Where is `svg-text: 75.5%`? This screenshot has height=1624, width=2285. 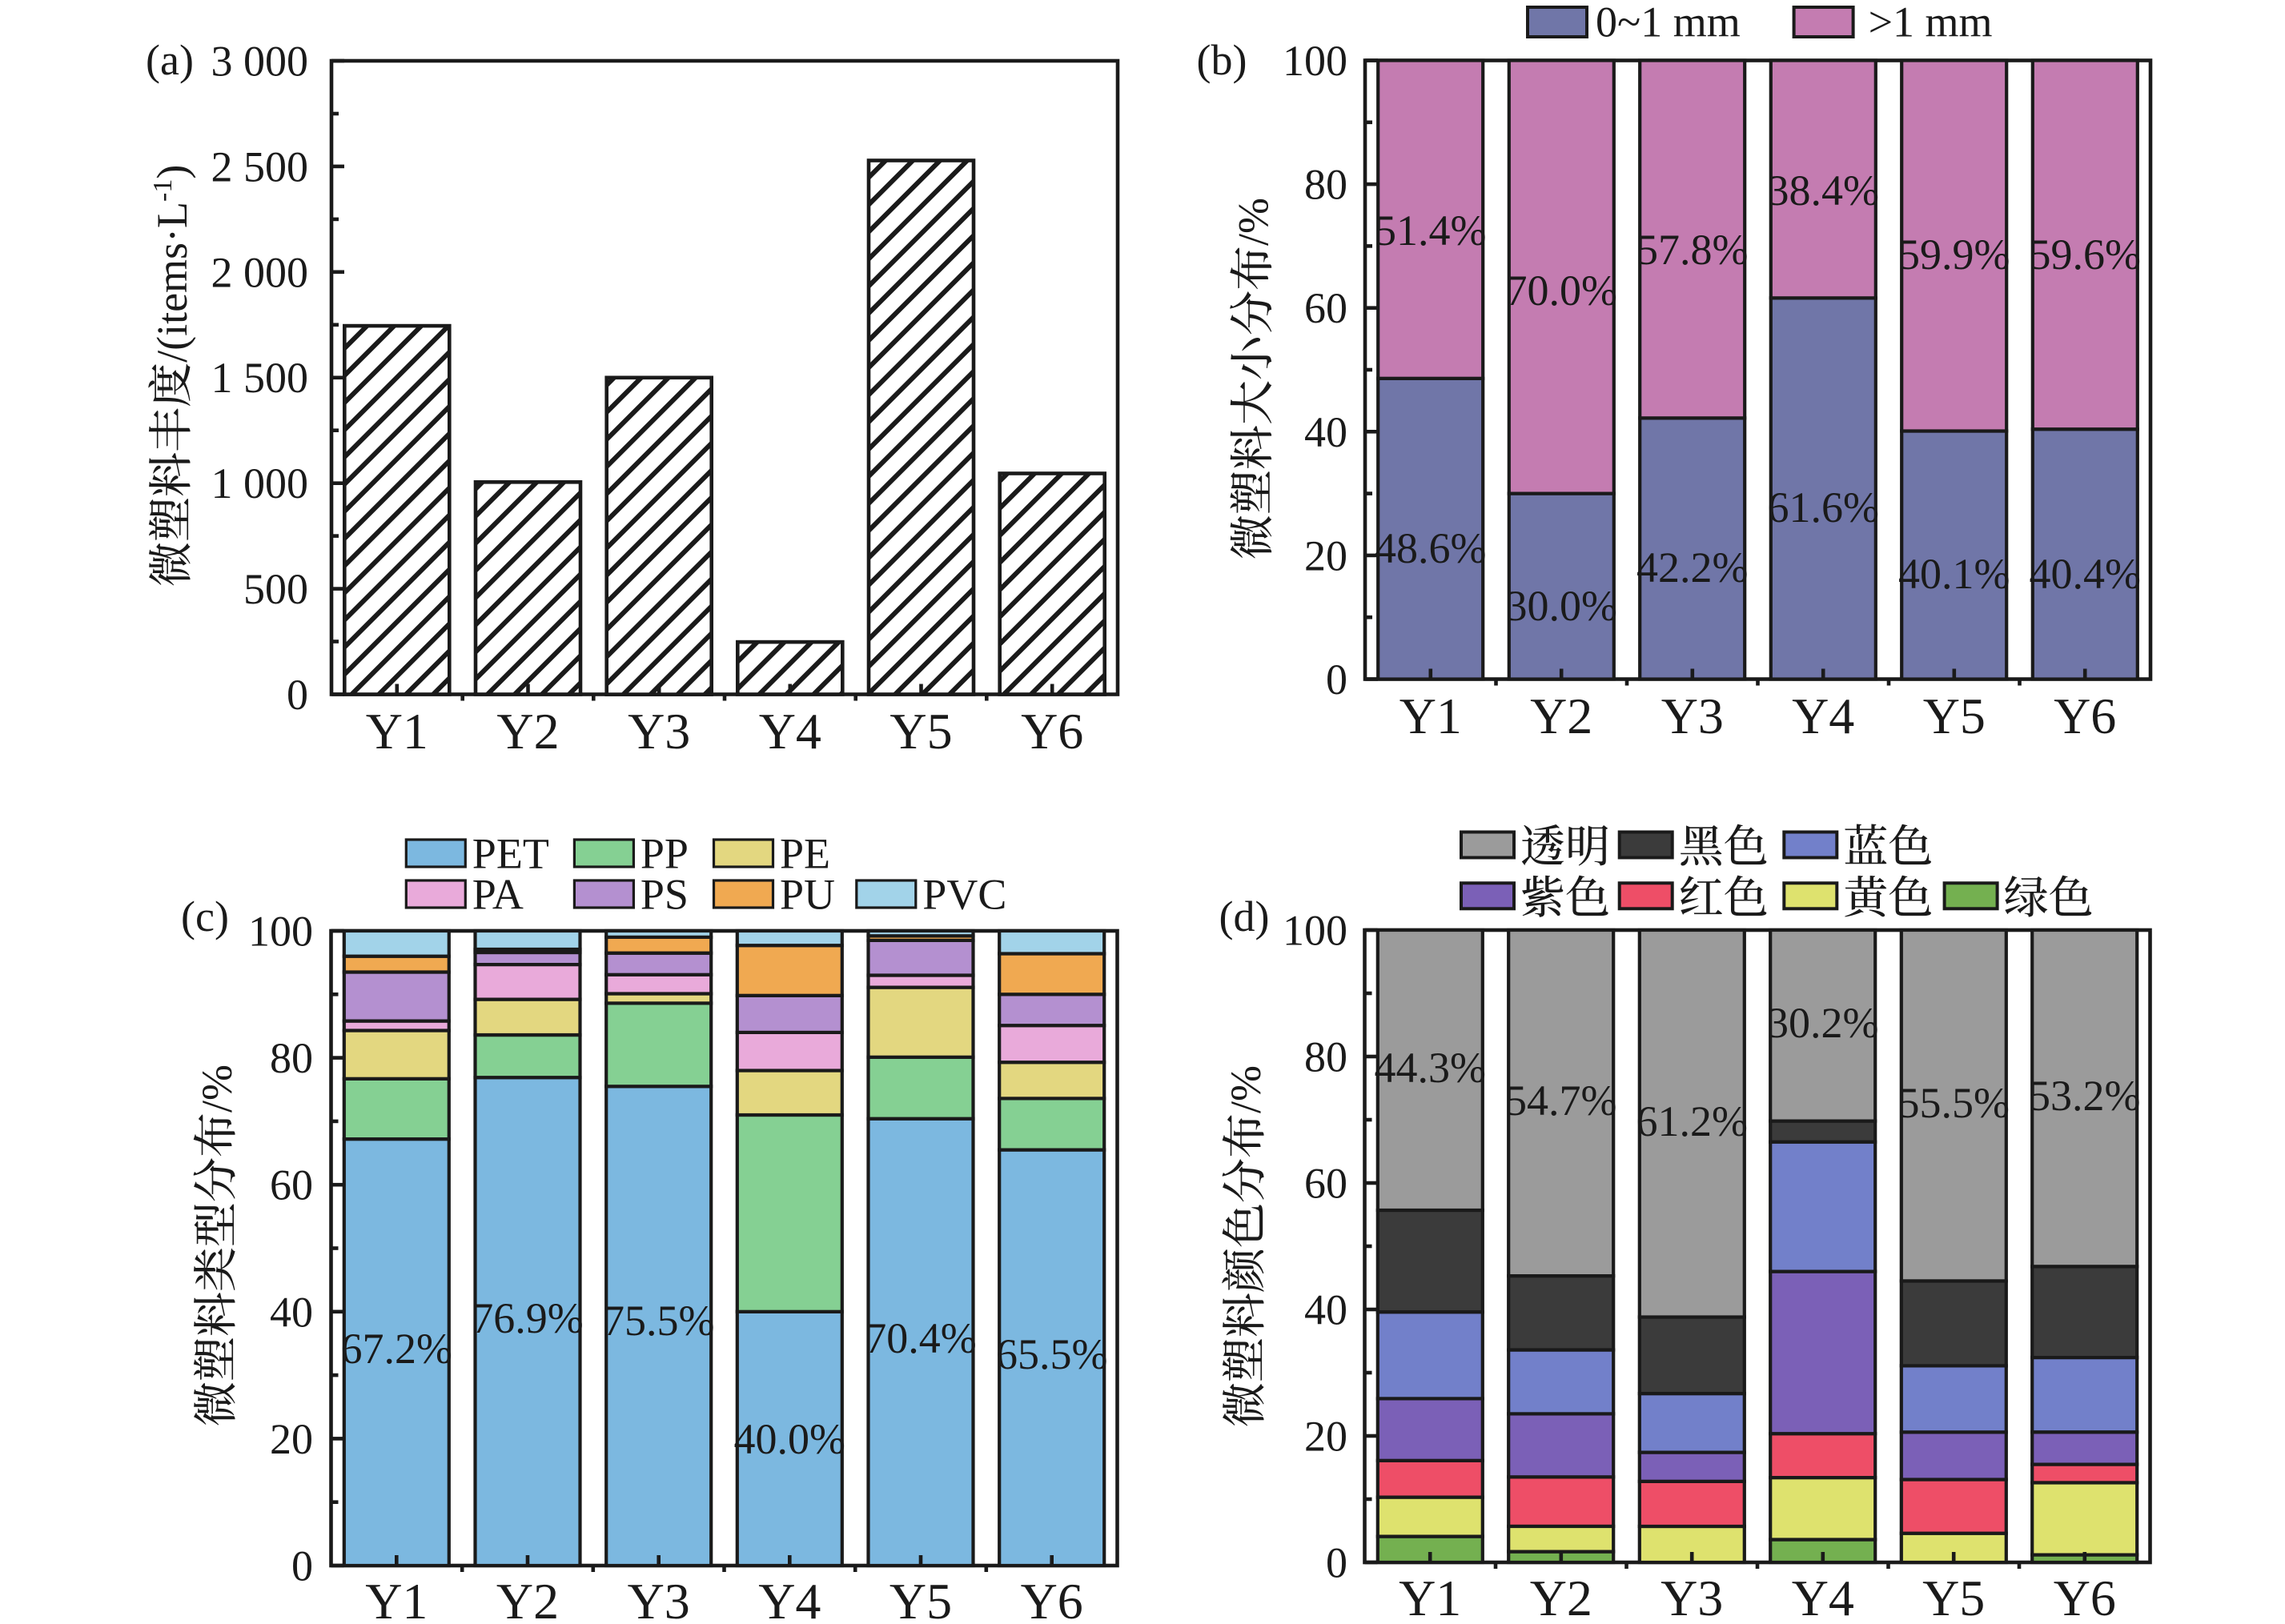 svg-text: 75.5% is located at coordinates (658, 1321).